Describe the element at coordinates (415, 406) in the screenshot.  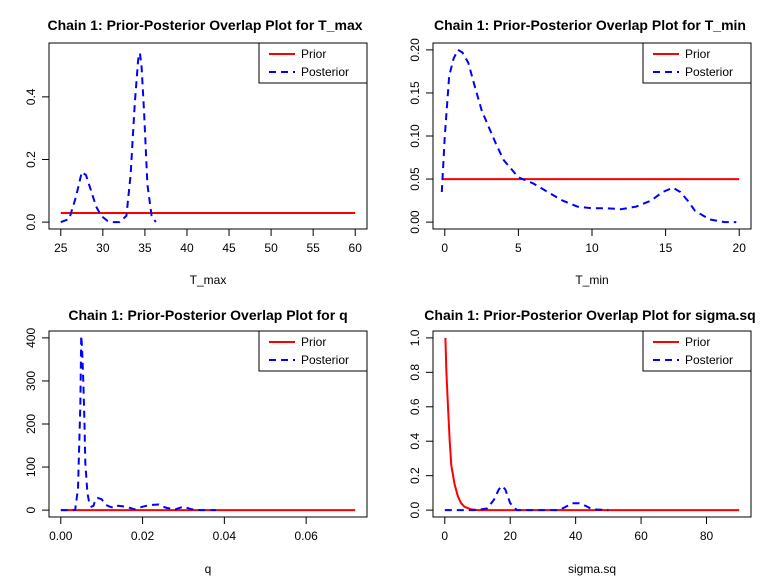
I see `y-tick-label: 0.6` at that location.